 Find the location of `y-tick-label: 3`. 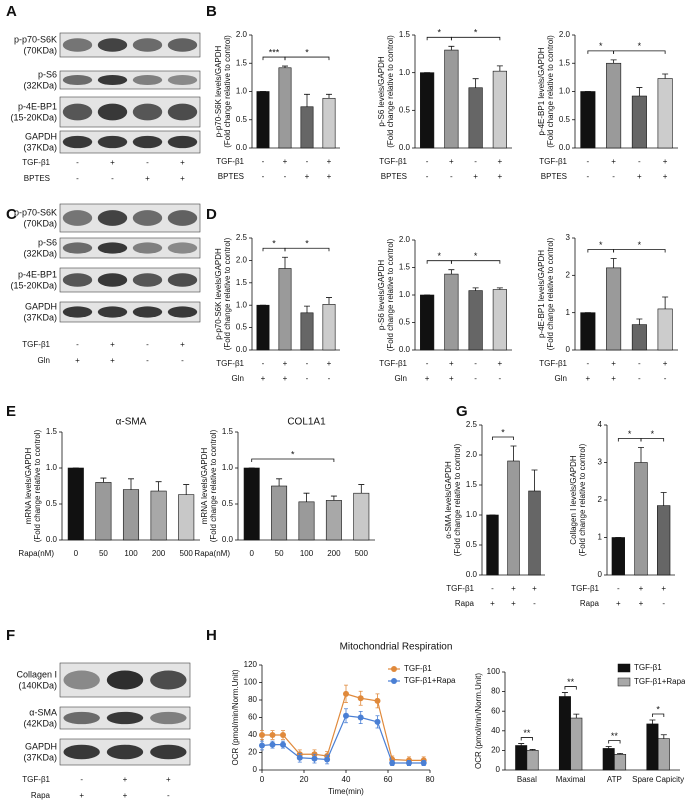

y-tick-label: 3 is located at coordinates (600, 462).